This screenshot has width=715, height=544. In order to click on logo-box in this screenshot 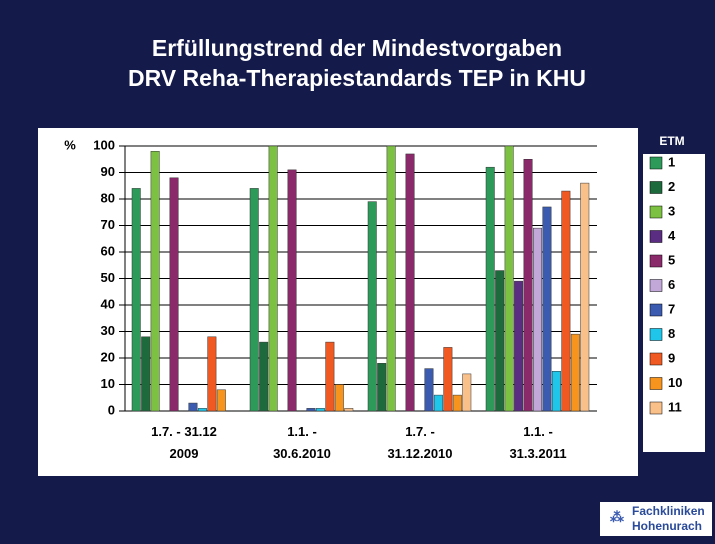, I will do `click(656, 519)`.